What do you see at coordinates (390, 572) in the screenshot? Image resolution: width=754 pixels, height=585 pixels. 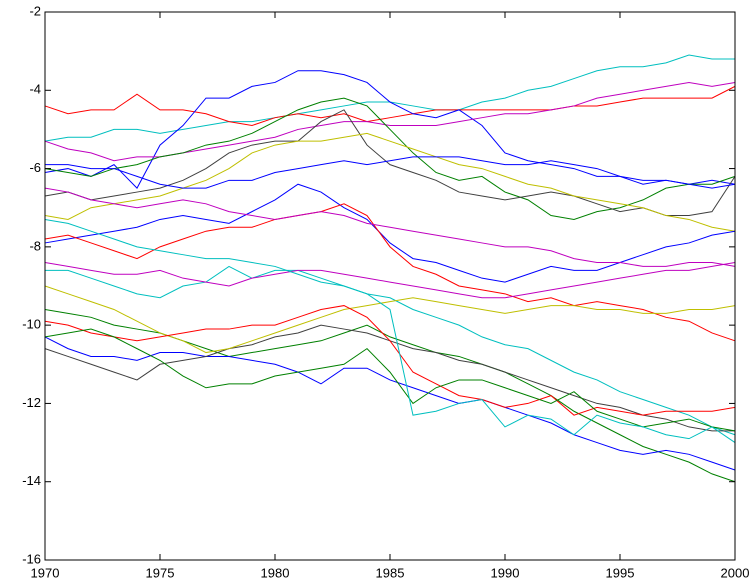 I see `x-tick-label: 1985` at bounding box center [390, 572].